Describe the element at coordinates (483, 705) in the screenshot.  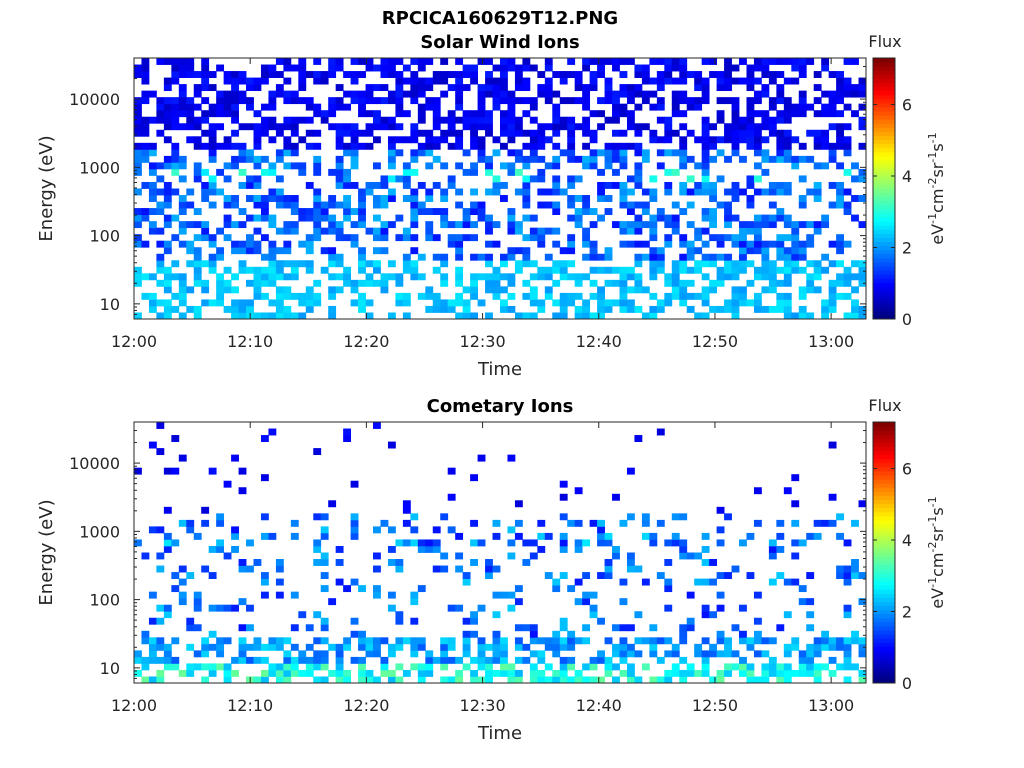
I see `x-tick-label: 12:30` at that location.